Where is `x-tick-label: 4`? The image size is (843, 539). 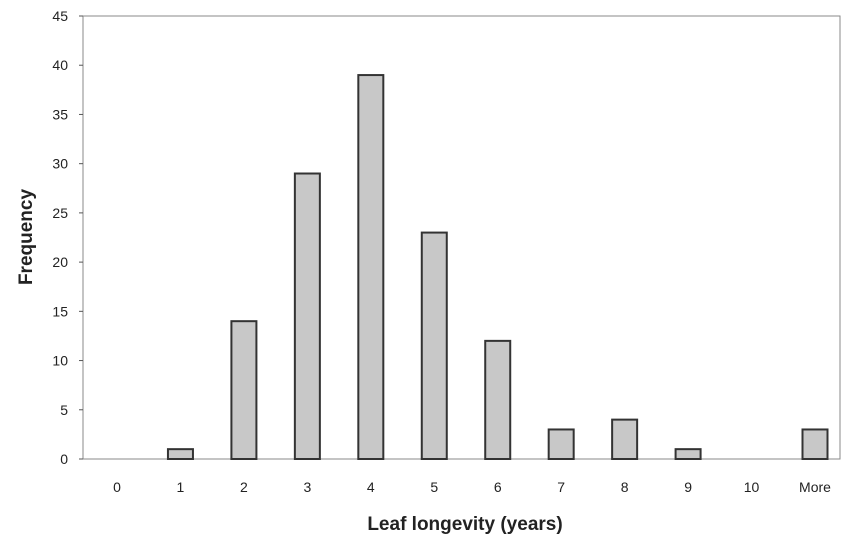
x-tick-label: 4 is located at coordinates (371, 487).